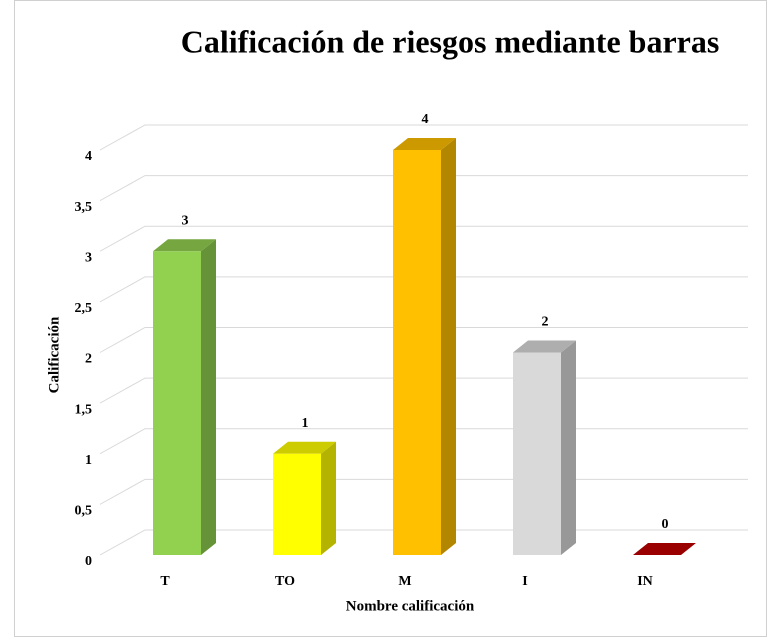 Image resolution: width=768 pixels, height=638 pixels. Describe the element at coordinates (404, 581) in the screenshot. I see `x-tick-label: M` at that location.